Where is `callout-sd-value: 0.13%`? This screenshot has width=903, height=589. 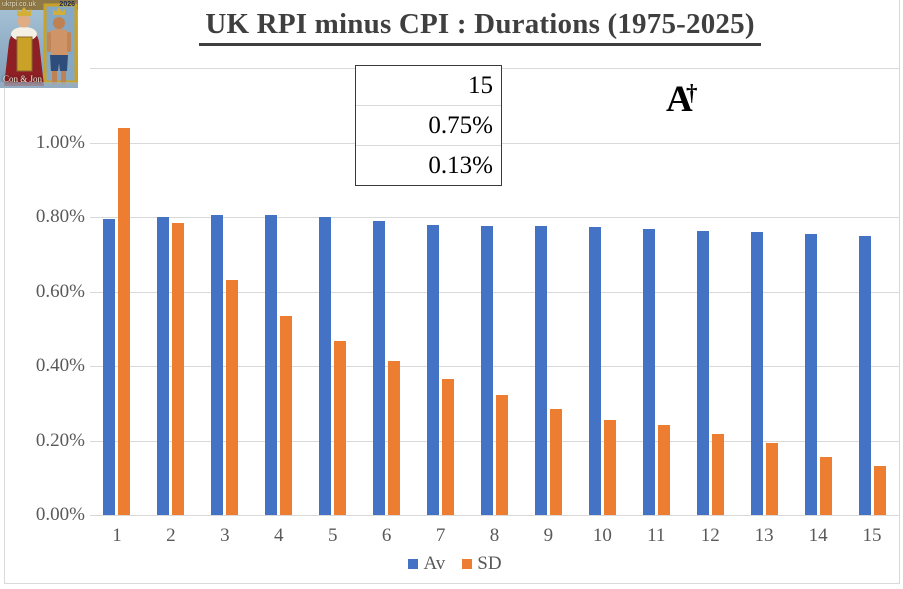
callout-sd-value: 0.13% is located at coordinates (428, 165).